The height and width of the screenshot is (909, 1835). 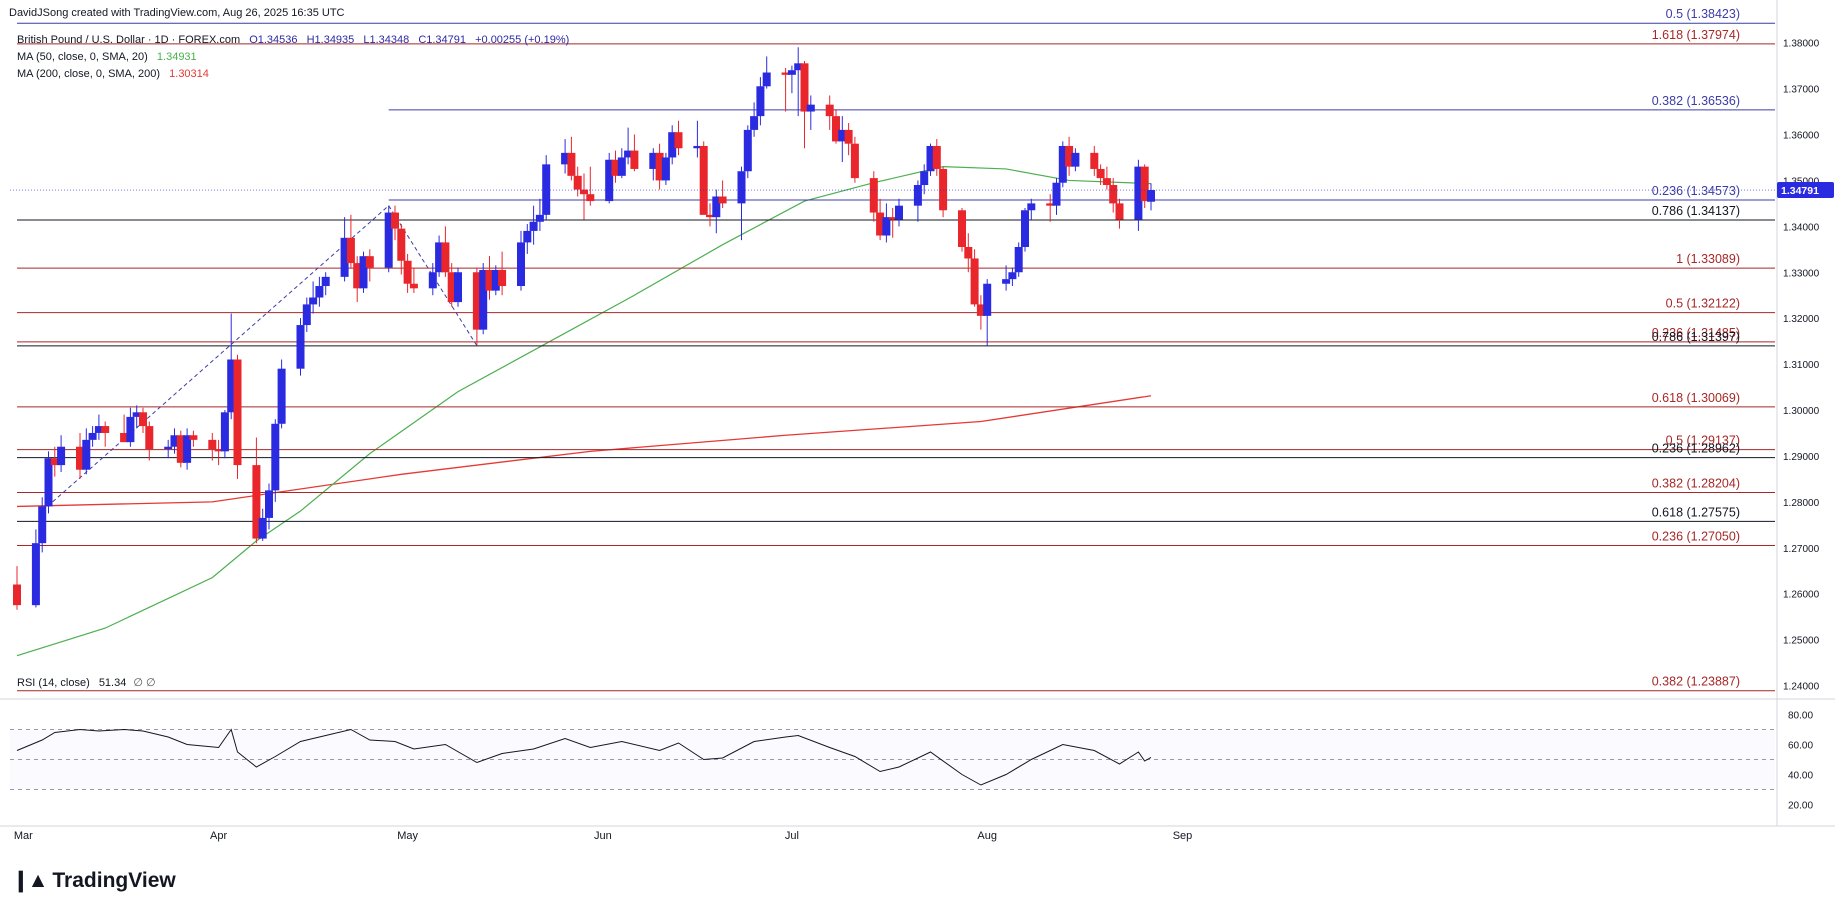 I want to click on ma200-label: MA (200, close, 0, SMA, 200), so click(x=89, y=74).